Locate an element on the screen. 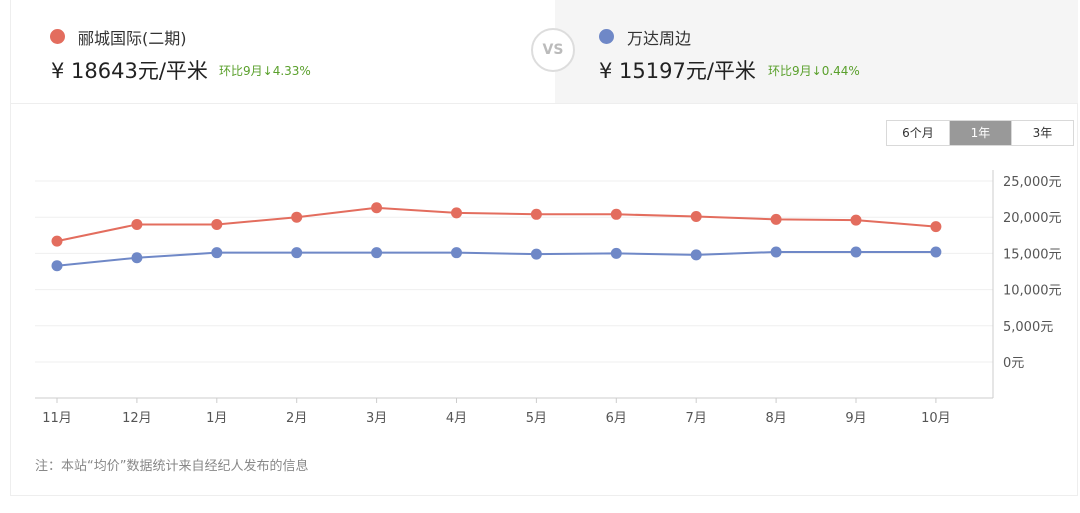  time-range-selector: 6个月 1年 3年 is located at coordinates (980, 133).